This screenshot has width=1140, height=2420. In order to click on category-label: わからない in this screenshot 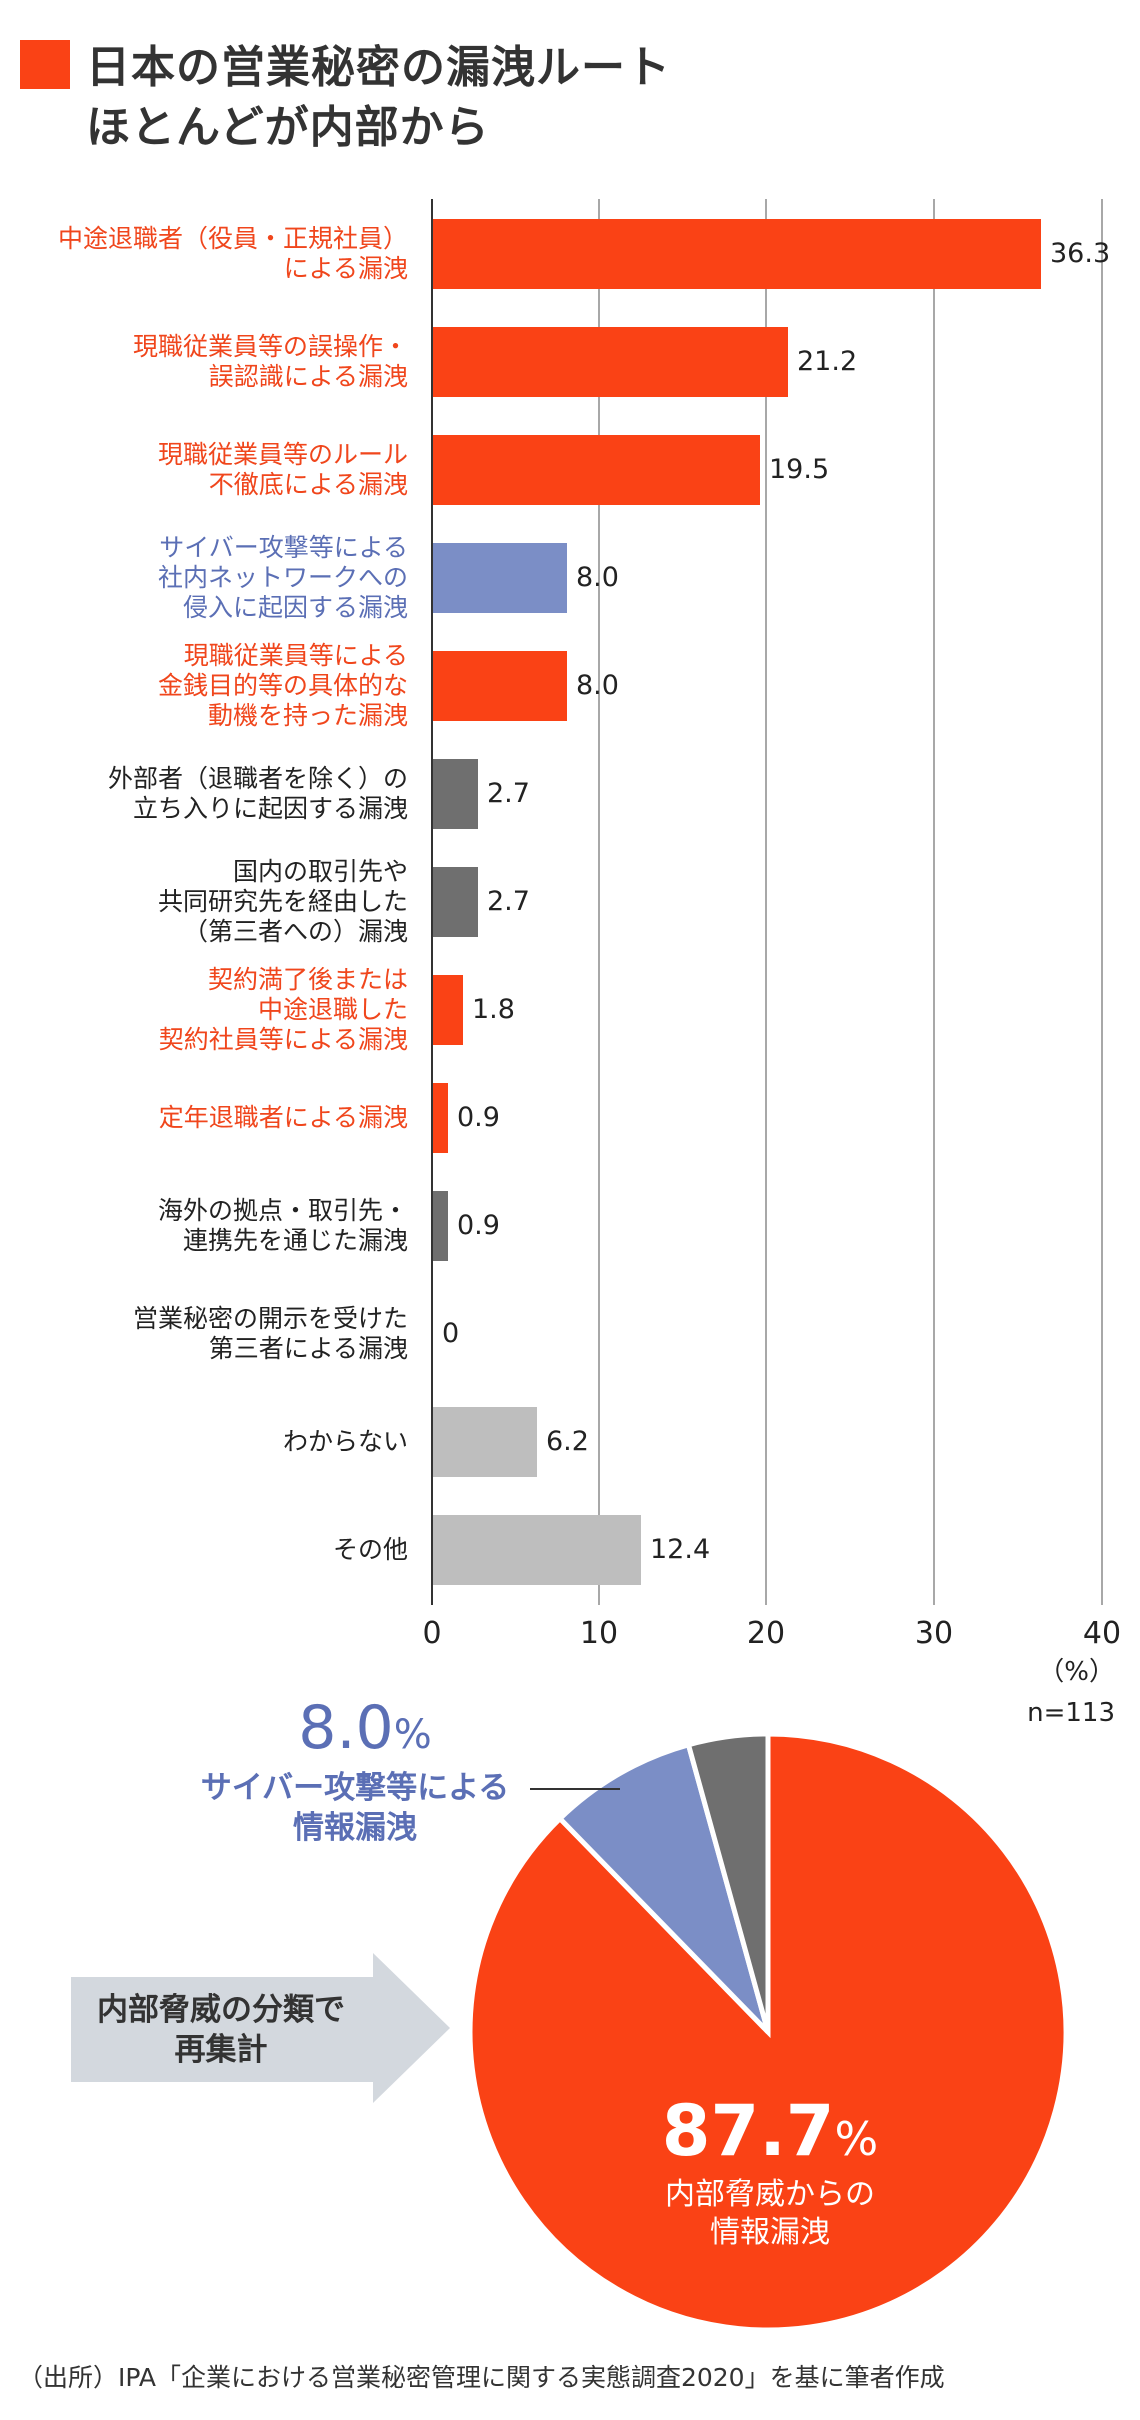, I will do `click(208, 1442)`.